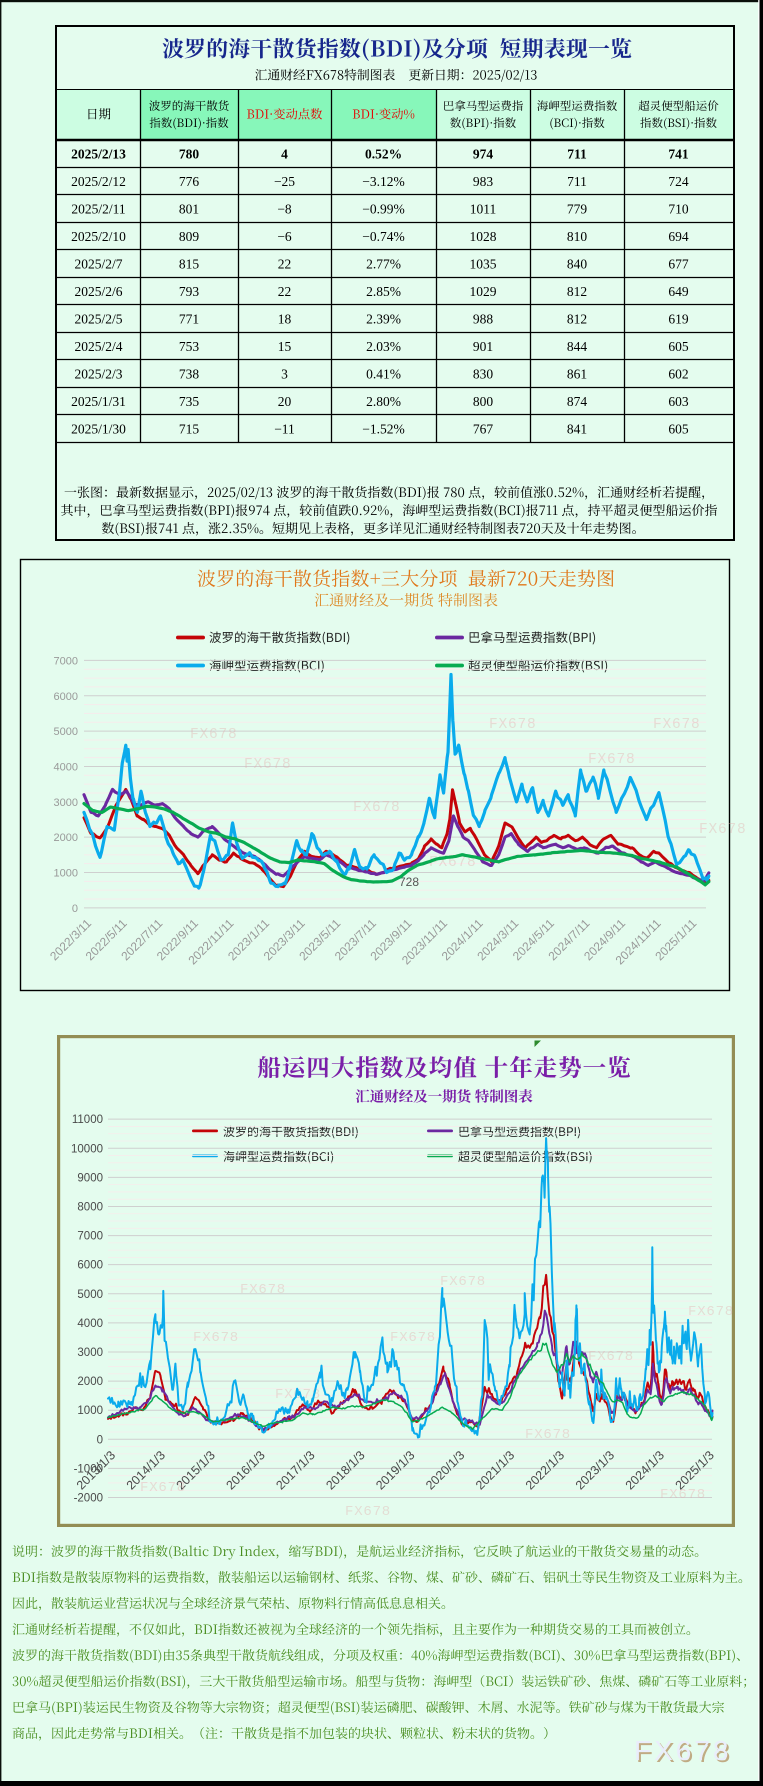  What do you see at coordinates (87, 1120) in the screenshot?
I see `svg-text: 11000` at bounding box center [87, 1120].